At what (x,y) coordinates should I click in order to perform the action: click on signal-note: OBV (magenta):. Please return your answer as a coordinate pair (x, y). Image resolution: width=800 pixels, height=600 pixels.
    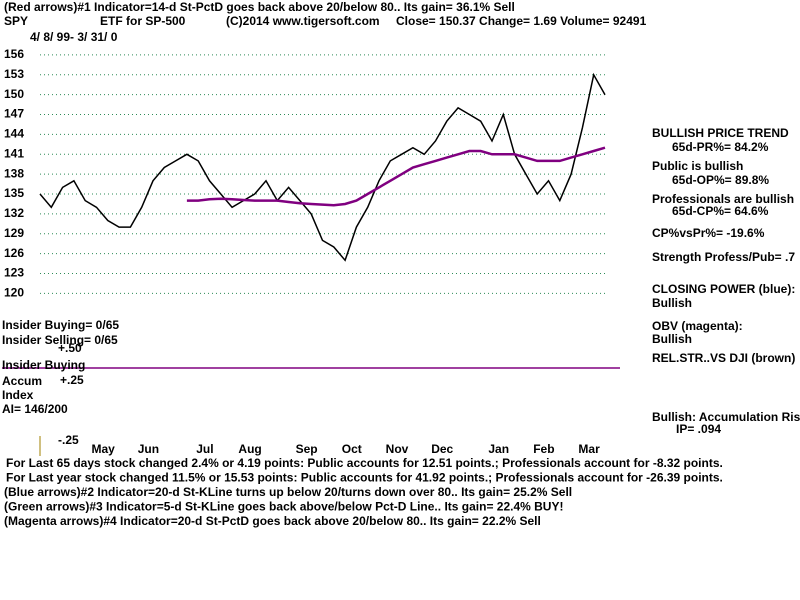
    Looking at the image, I should click on (697, 326).